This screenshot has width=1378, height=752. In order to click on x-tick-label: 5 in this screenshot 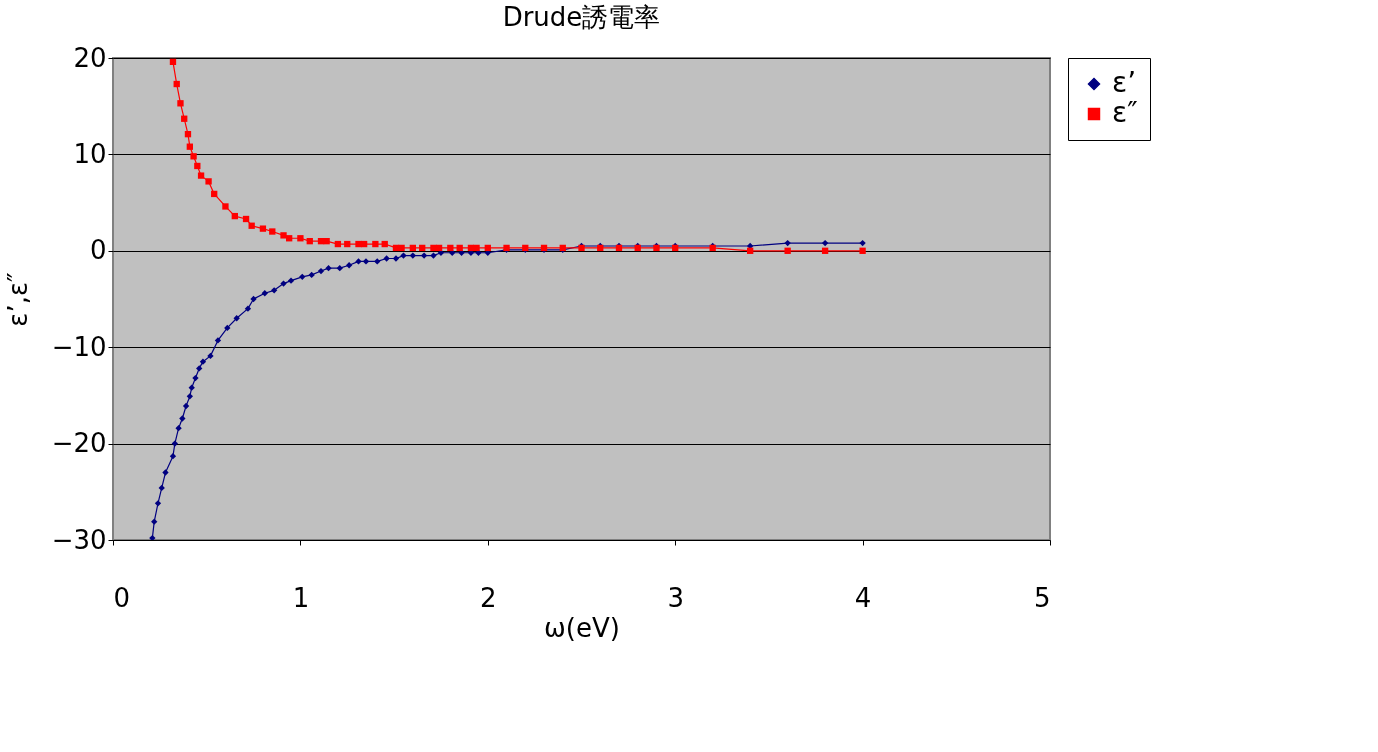, I will do `click(1042, 597)`.